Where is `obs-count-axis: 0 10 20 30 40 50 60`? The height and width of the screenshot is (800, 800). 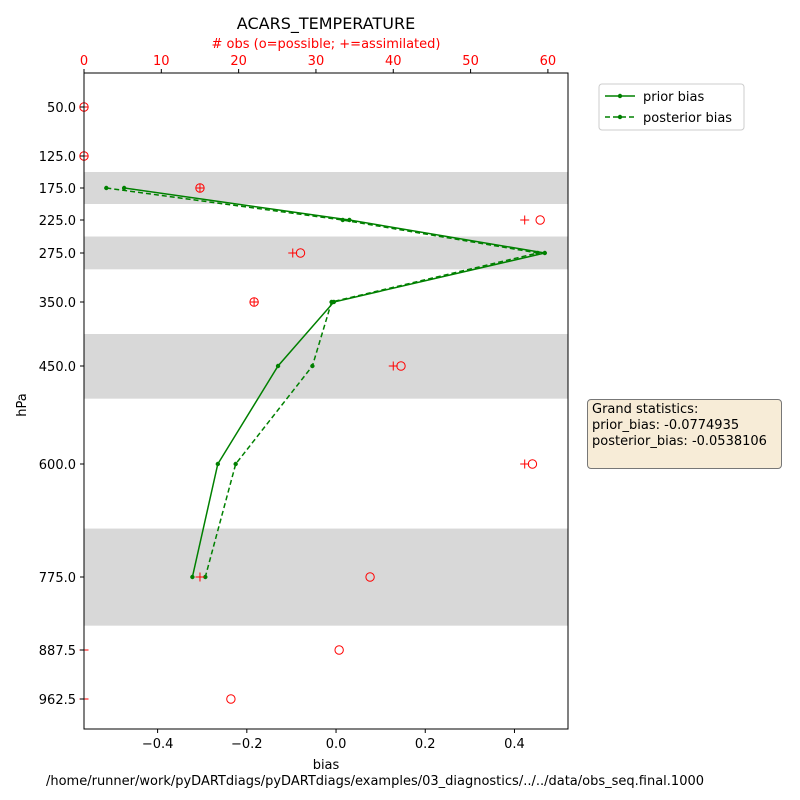 obs-count-axis: 0 10 20 30 40 50 60 is located at coordinates (318, 63).